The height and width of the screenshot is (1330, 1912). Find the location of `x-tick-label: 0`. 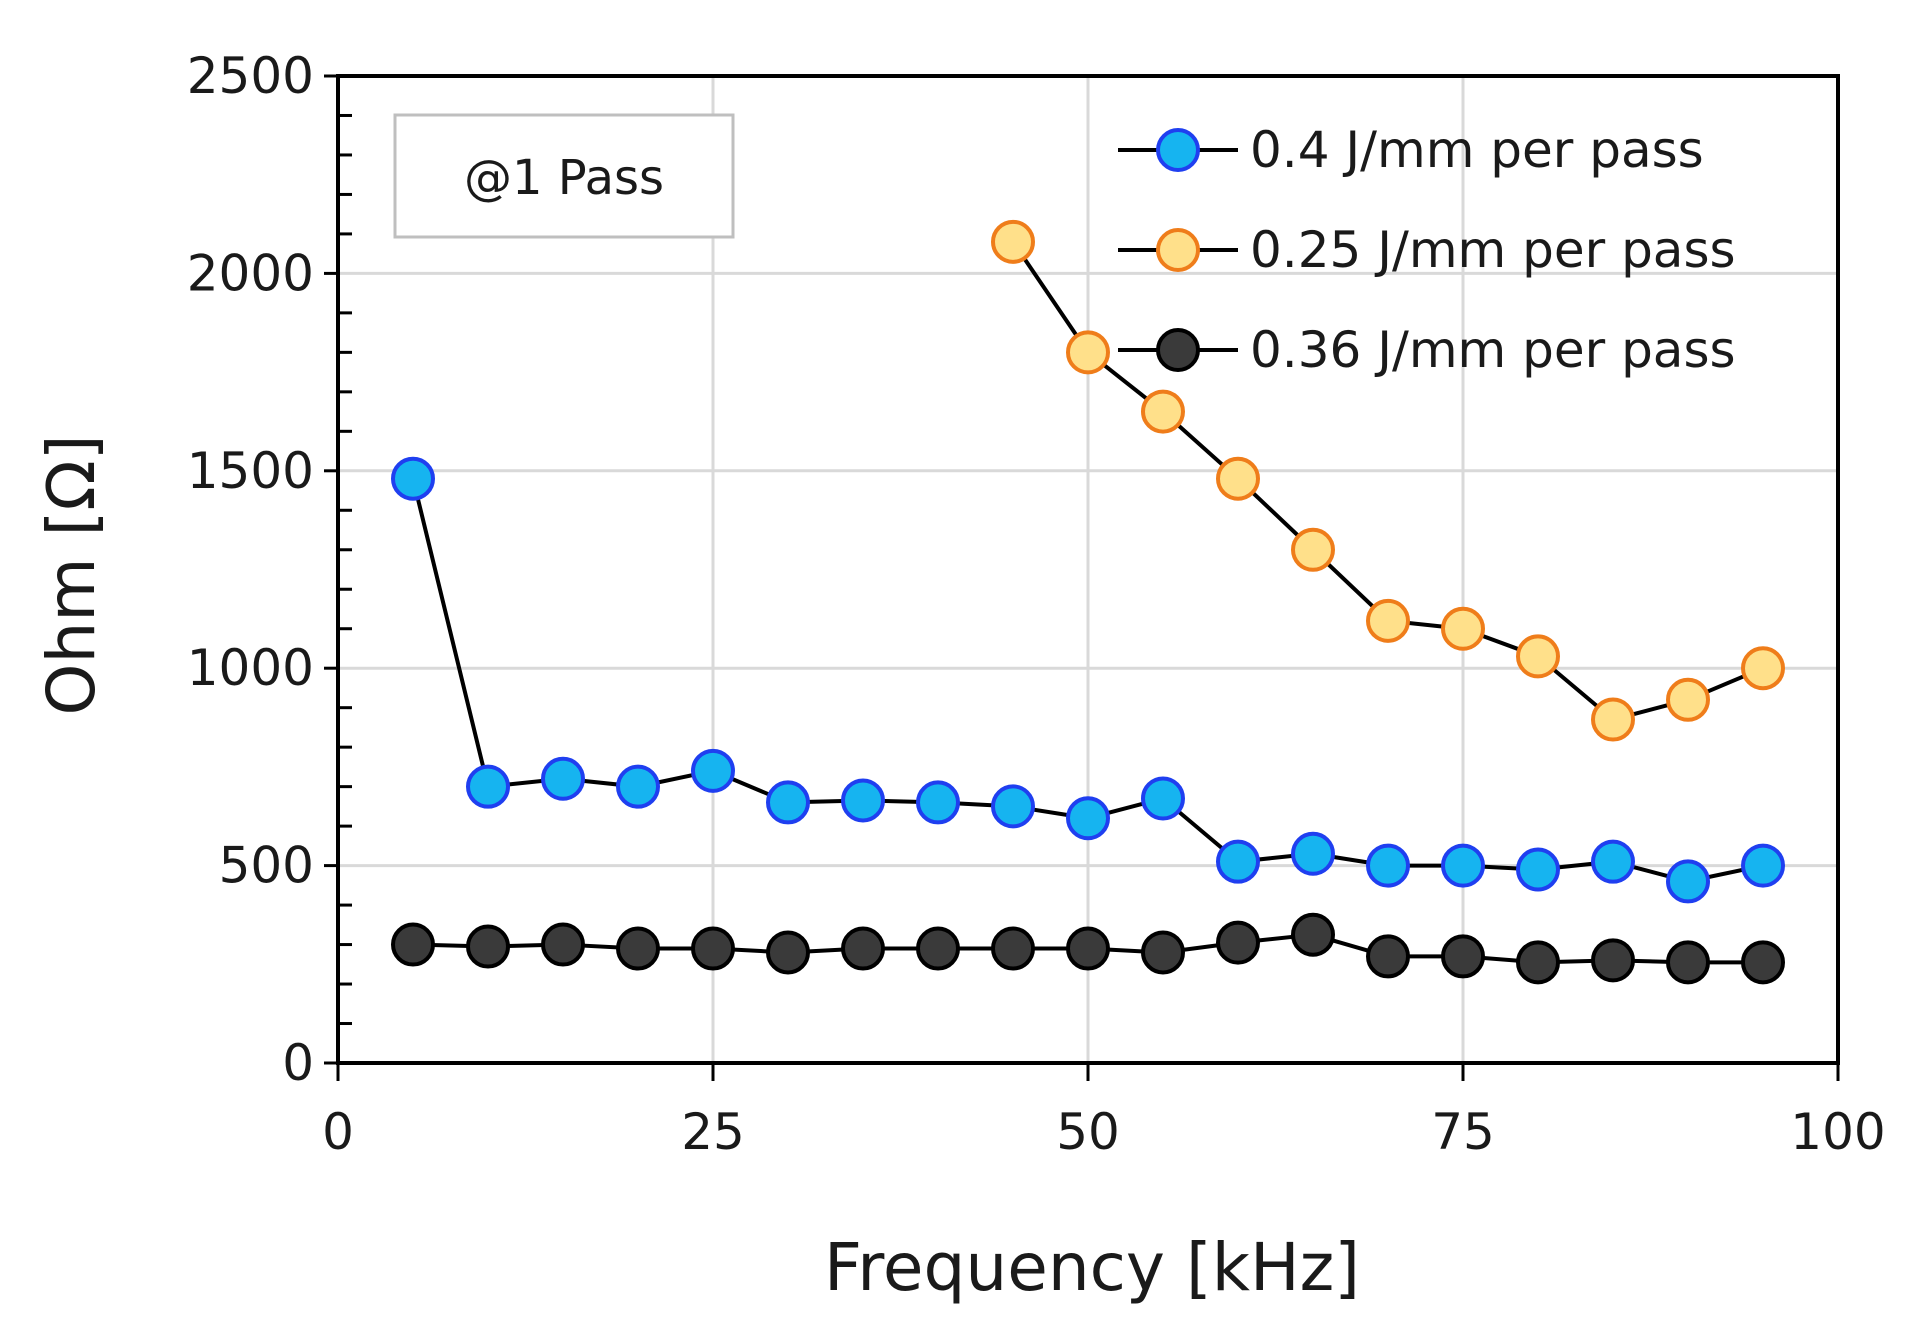

x-tick-label: 0 is located at coordinates (338, 1132).